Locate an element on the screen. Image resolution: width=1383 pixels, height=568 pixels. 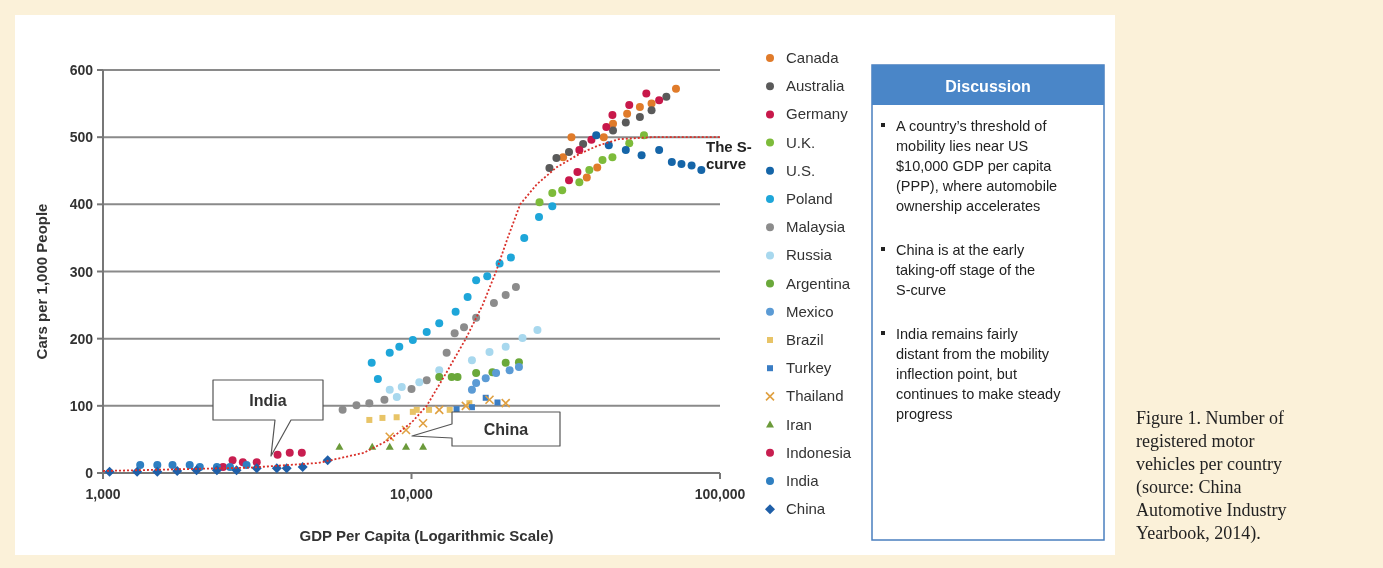
legend-label: Brazil is located at coordinates (805, 339).